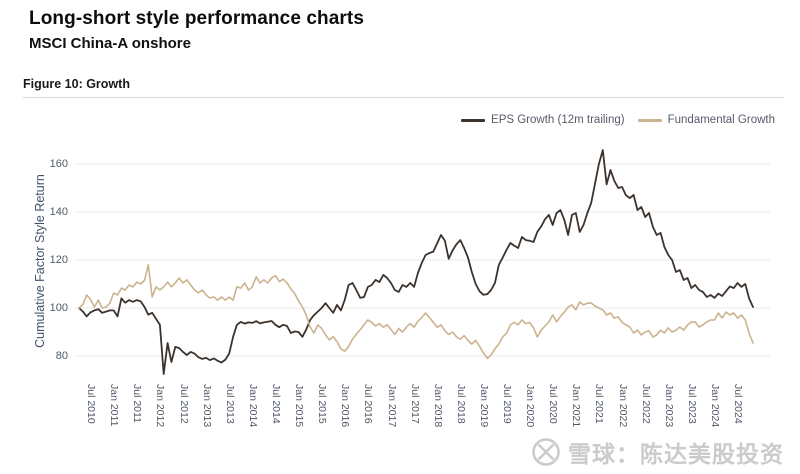 This screenshot has height=474, width=800. I want to click on x-tick-label: Jan 2017, so click(391, 406).